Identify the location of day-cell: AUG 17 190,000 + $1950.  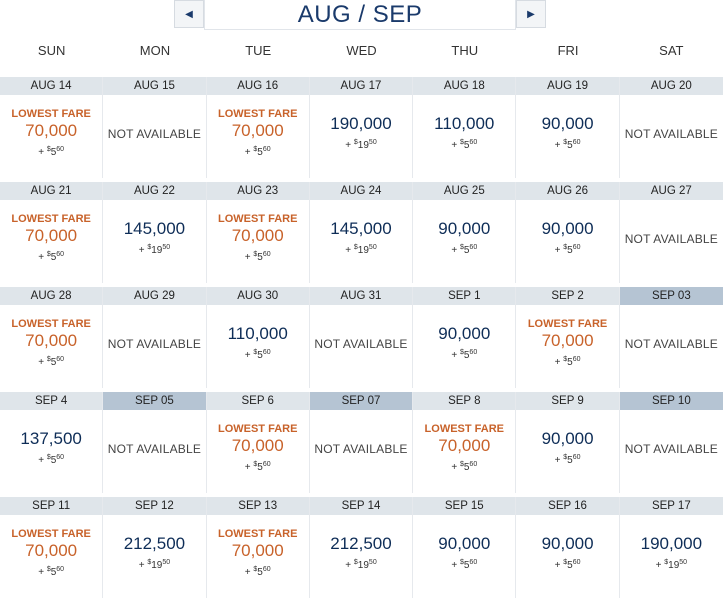
(361, 127).